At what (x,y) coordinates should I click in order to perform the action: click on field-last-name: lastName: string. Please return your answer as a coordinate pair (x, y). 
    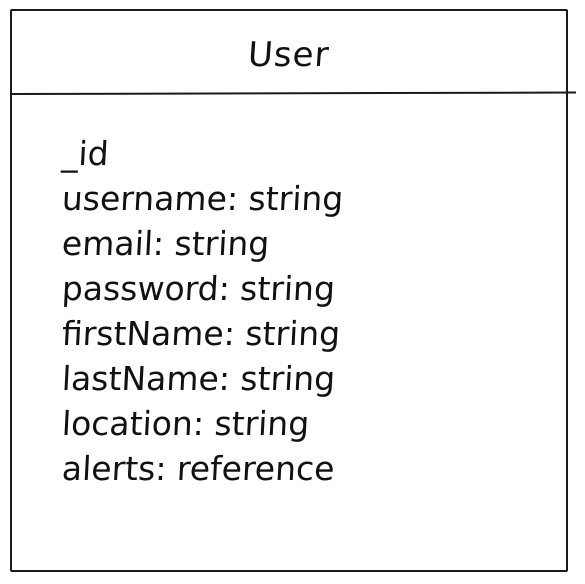
    Looking at the image, I should click on (198, 378).